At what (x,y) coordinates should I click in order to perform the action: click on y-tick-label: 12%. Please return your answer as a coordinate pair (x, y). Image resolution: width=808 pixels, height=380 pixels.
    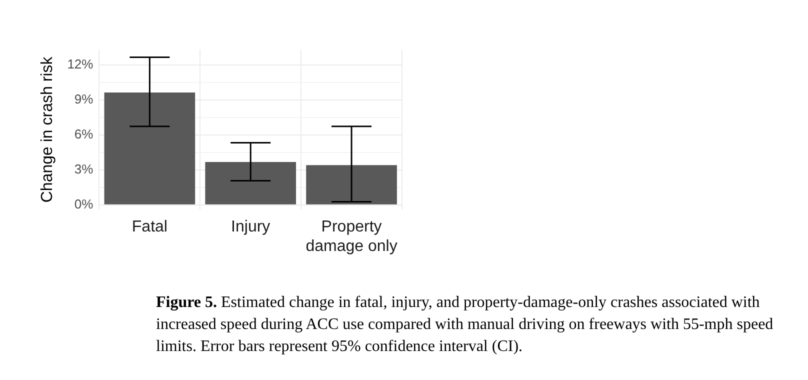
    Looking at the image, I should click on (80, 64).